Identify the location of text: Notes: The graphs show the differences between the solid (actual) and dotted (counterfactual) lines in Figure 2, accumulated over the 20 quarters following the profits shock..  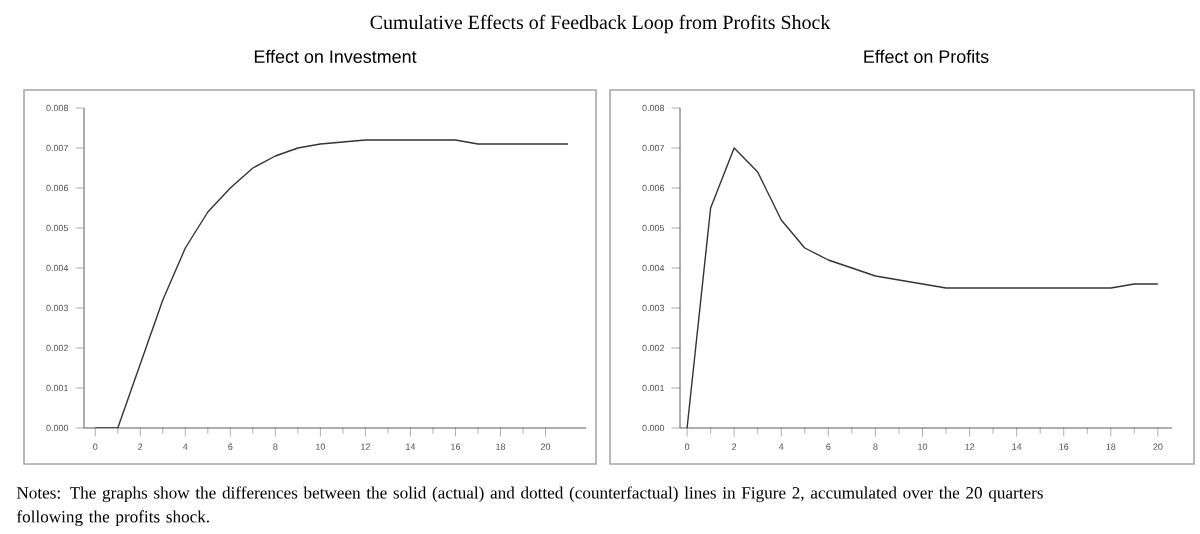
(529, 506).